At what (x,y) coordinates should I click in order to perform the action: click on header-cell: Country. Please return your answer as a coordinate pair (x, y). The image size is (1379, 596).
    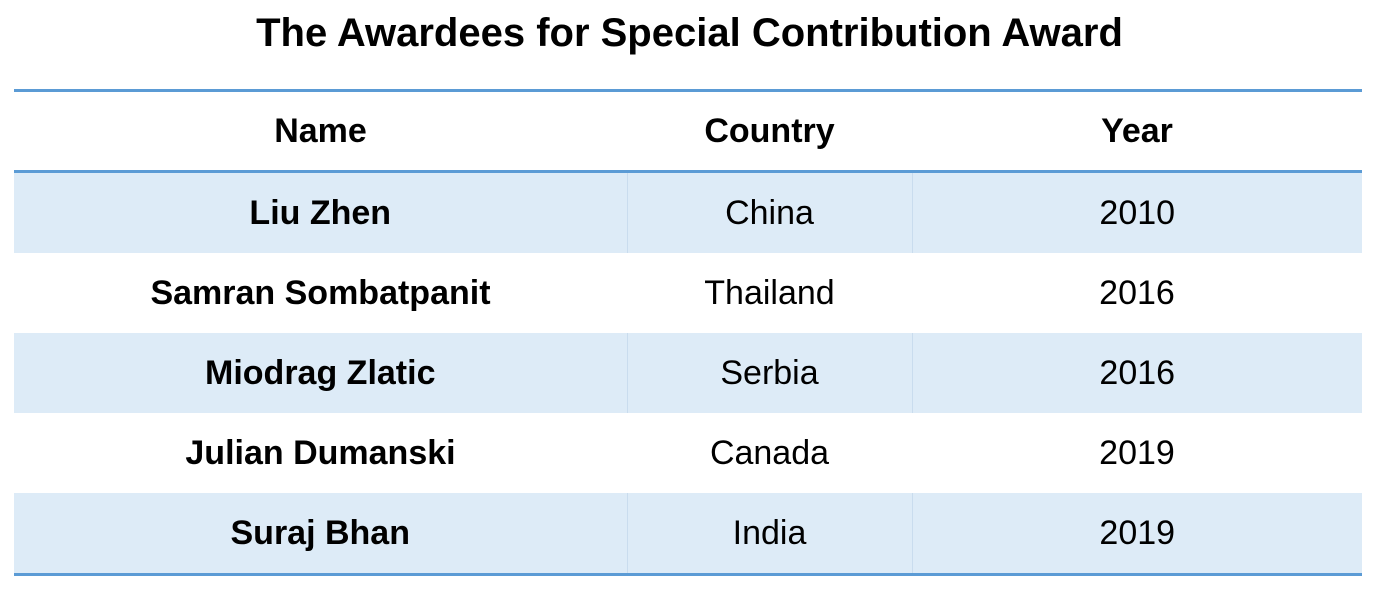
    Looking at the image, I should click on (769, 130).